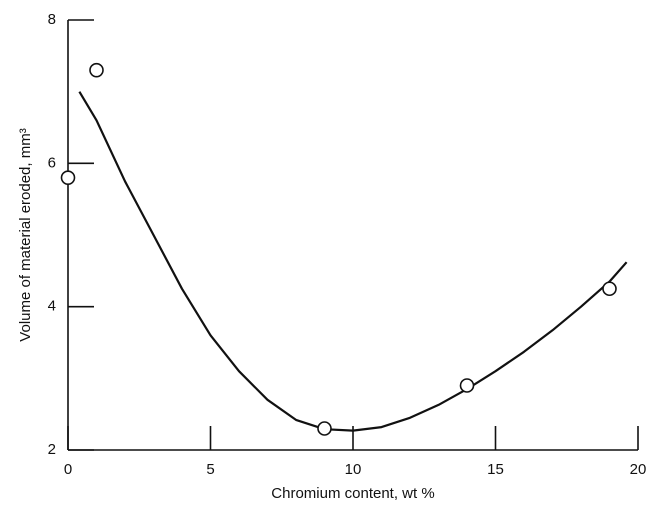  Describe the element at coordinates (352, 493) in the screenshot. I see `x-axis-label: Chromium content, wt %` at that location.